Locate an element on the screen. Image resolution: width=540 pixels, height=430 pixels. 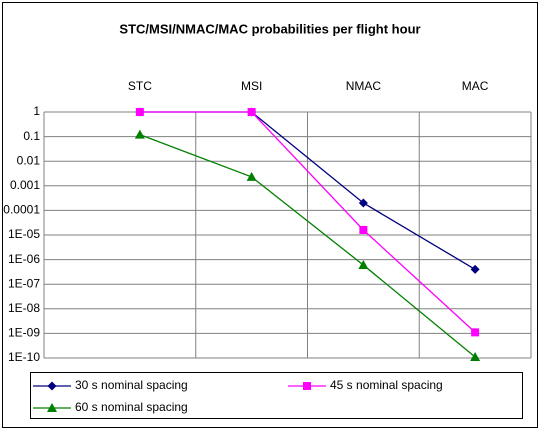
x-tick-label: MSI is located at coordinates (251, 86).